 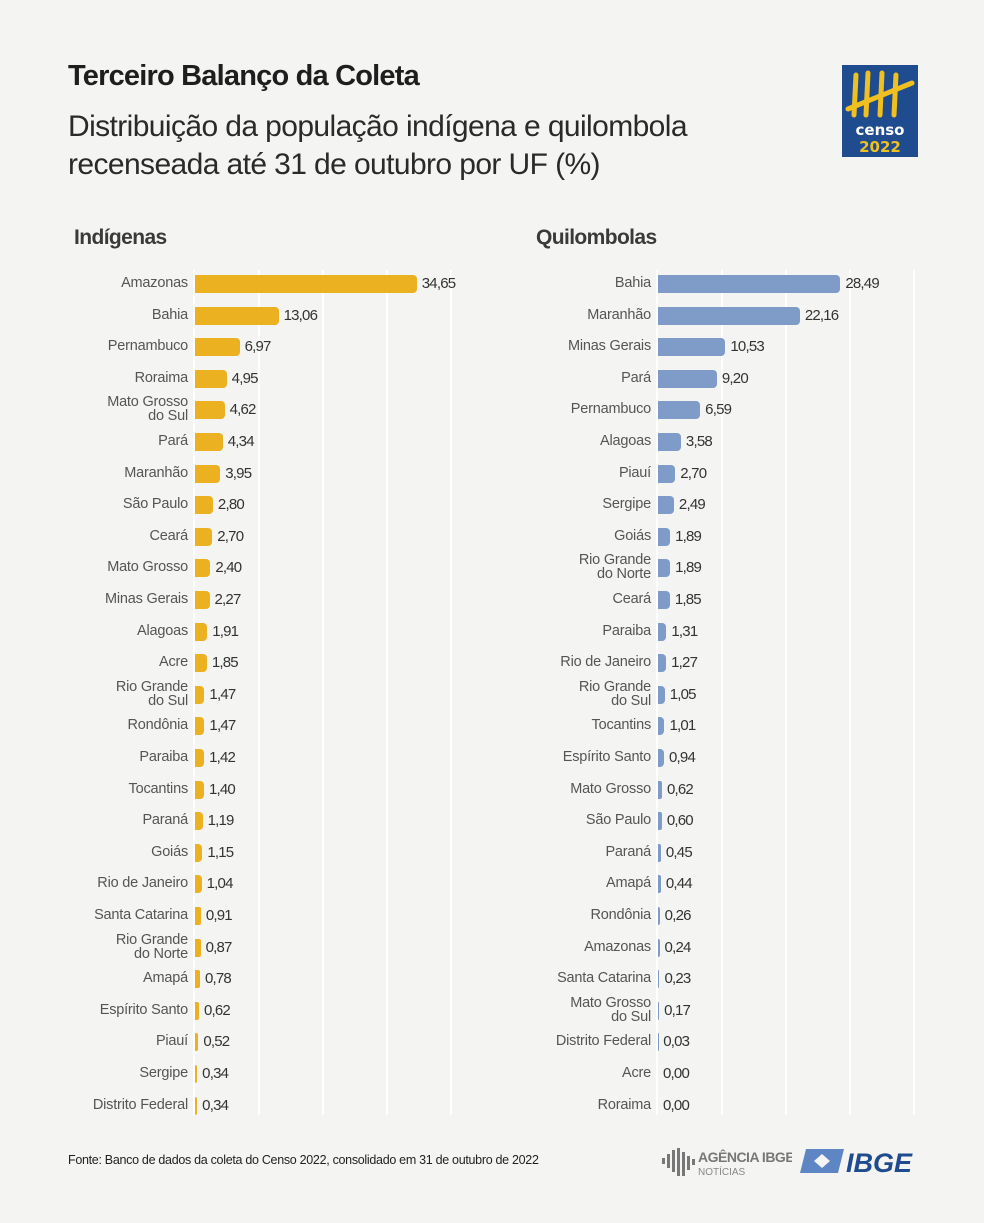 I want to click on svg-text: 2022, so click(x=880, y=147).